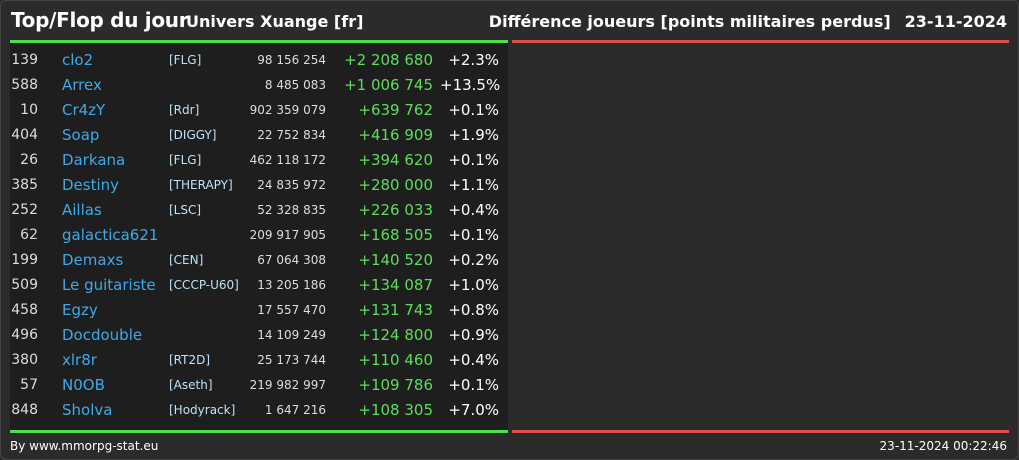 The width and height of the screenshot is (1019, 460). What do you see at coordinates (202, 410) in the screenshot?
I see `alliance-tag-link: [Hodyrack]` at bounding box center [202, 410].